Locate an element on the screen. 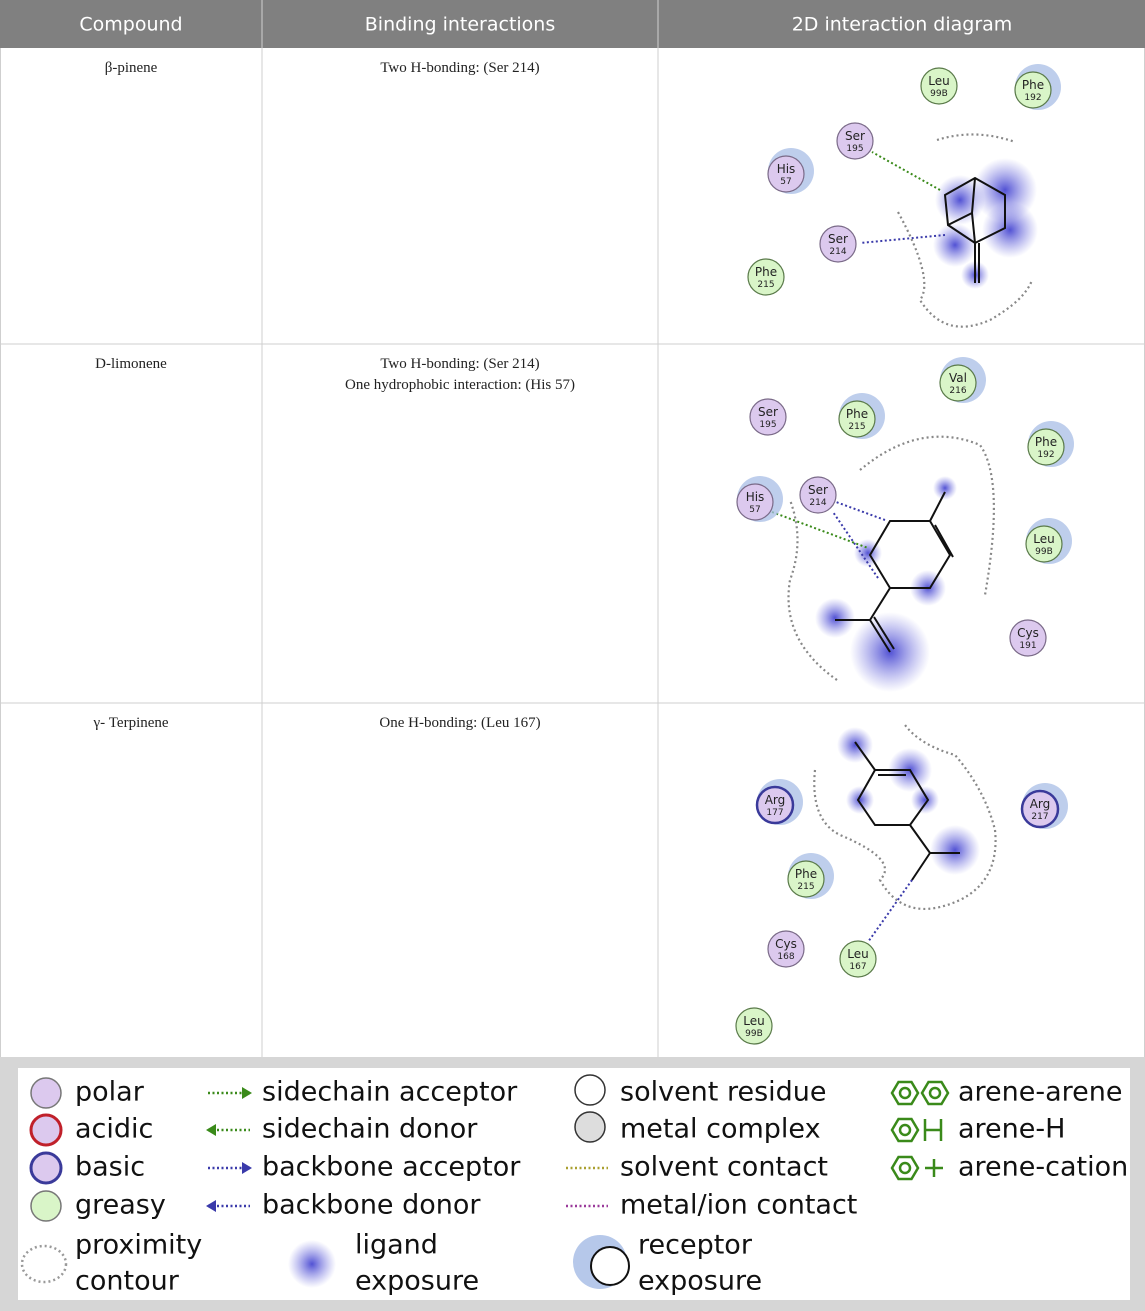 This screenshot has width=1145, height=1311. icon-contour is located at coordinates (44, 1264).